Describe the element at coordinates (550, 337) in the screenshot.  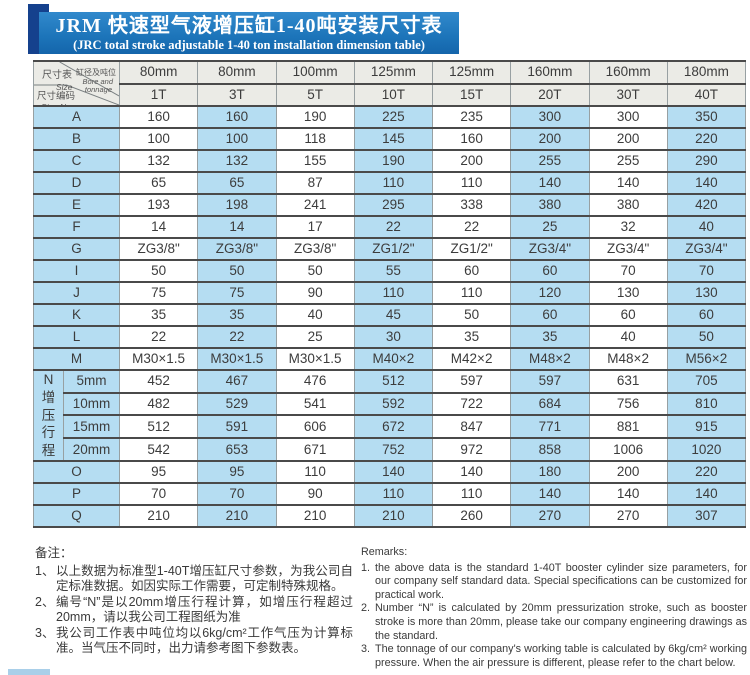
I see `cell-value: 35` at that location.